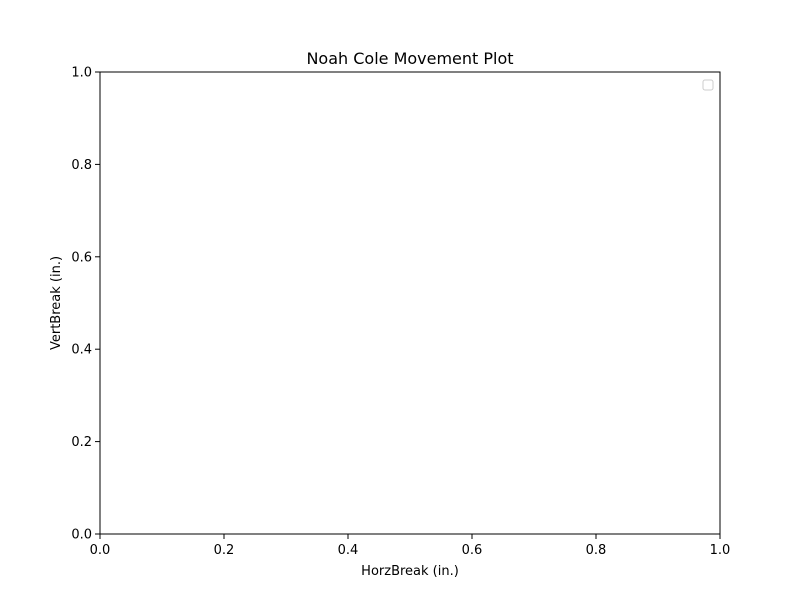 The width and height of the screenshot is (800, 604). Describe the element at coordinates (224, 550) in the screenshot. I see `x-tick-label: 0.2` at that location.